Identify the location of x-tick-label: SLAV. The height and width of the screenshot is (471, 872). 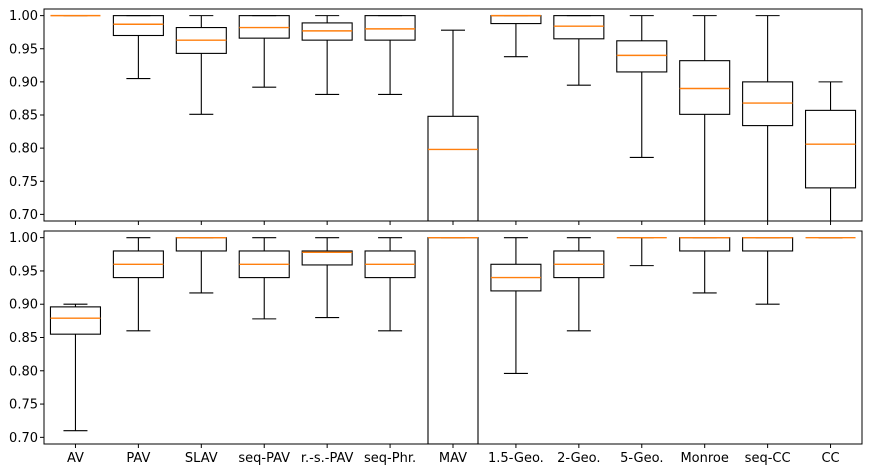
(201, 458).